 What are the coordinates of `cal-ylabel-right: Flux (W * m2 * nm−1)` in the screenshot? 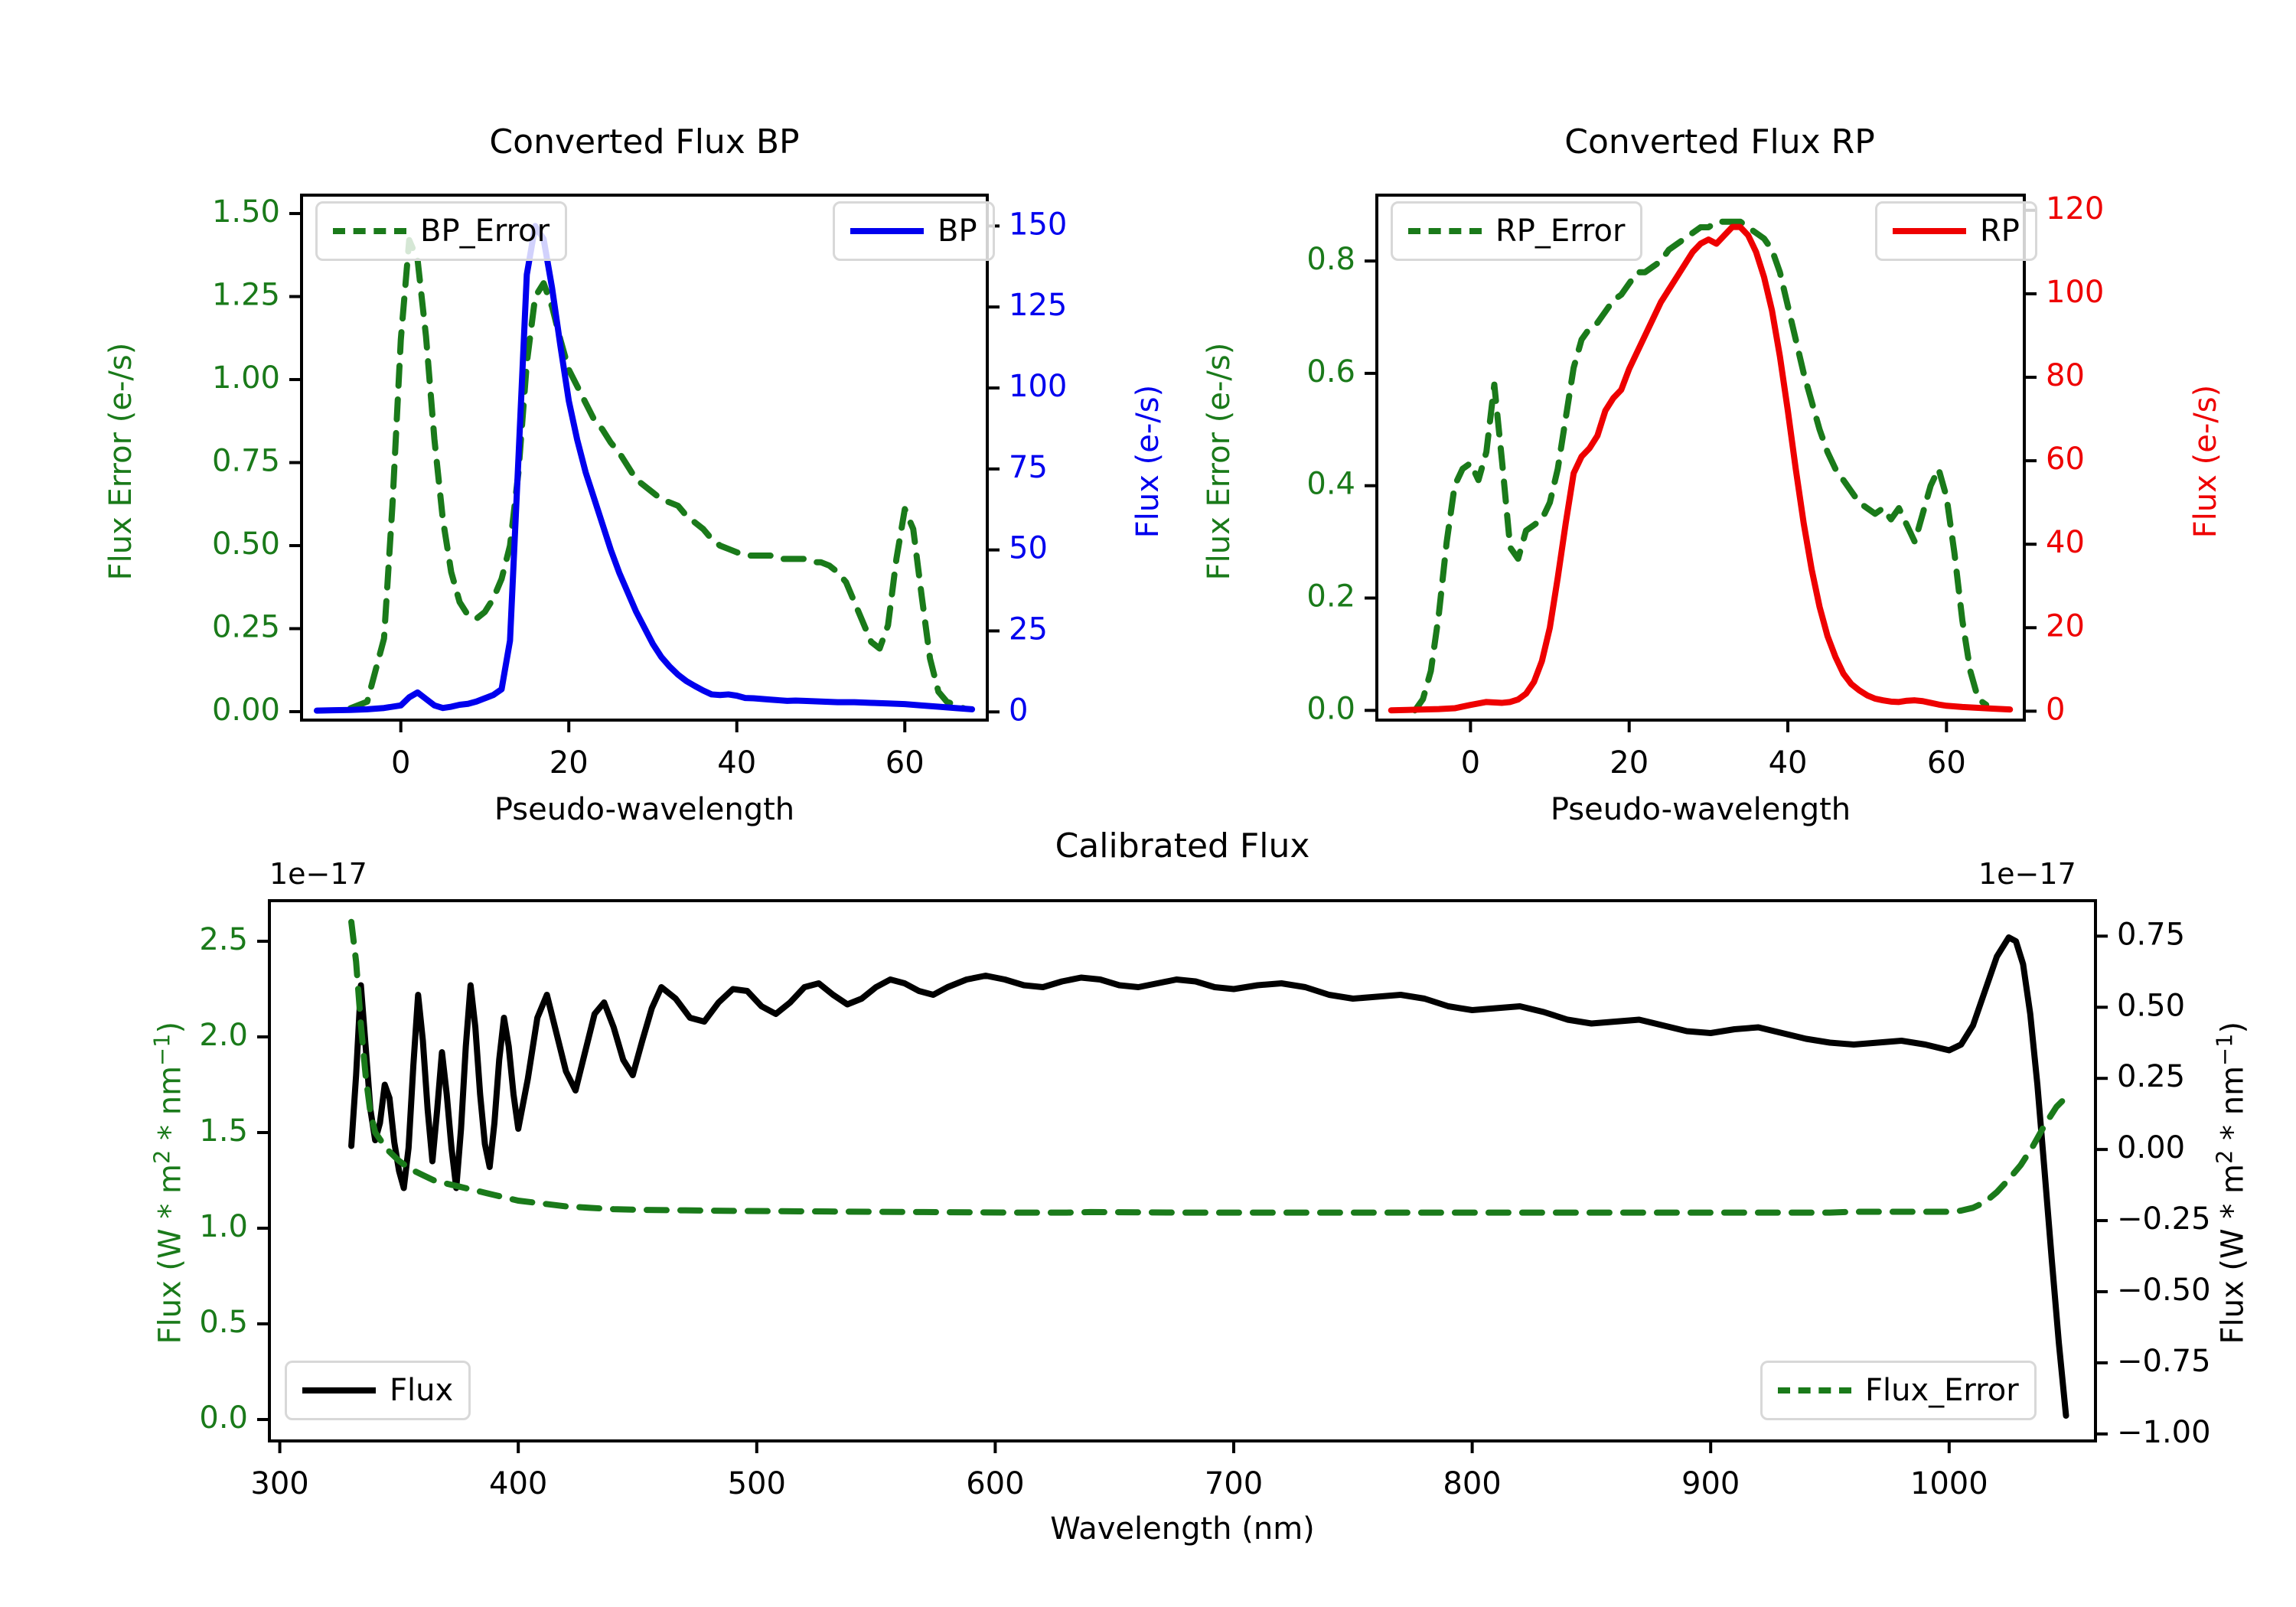 It's located at (2230, 1183).